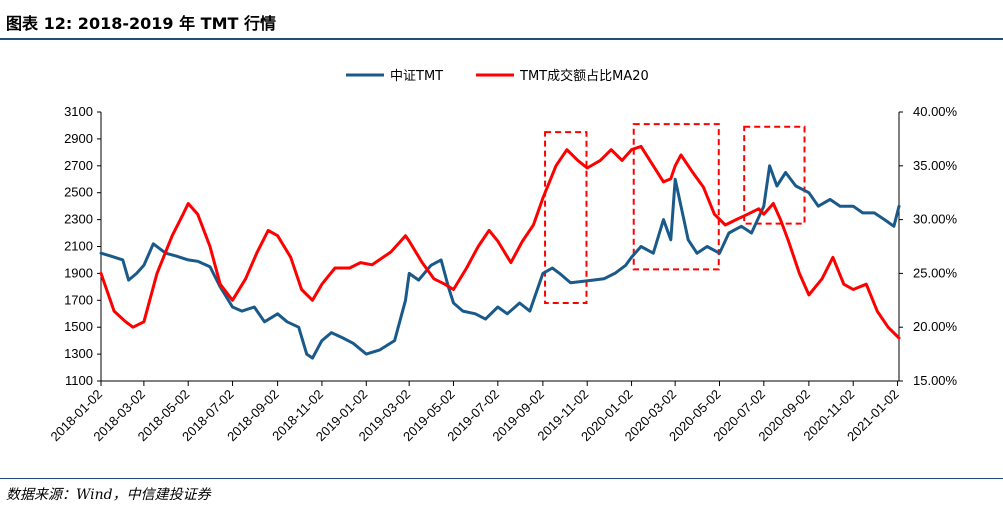 This screenshot has height=506, width=1003. I want to click on y-right-tick-label: 20.00%, so click(935, 326).